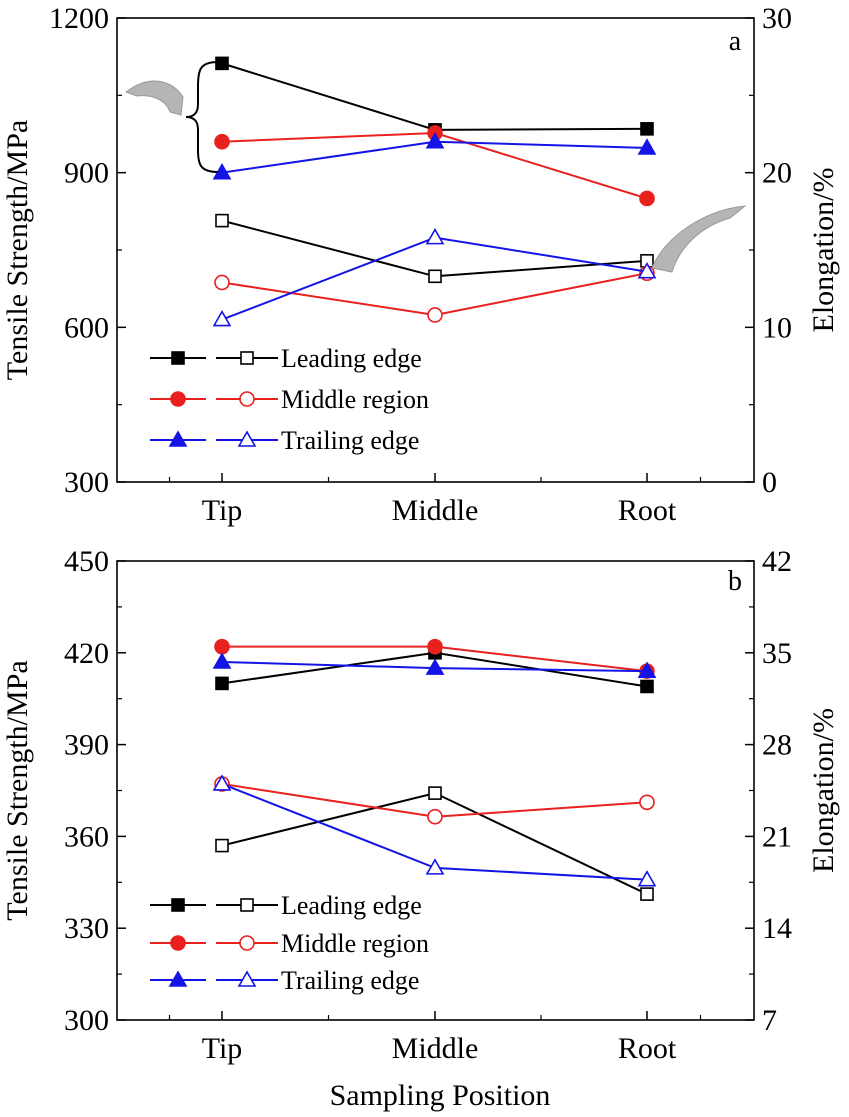 This screenshot has width=849, height=1117. Describe the element at coordinates (79, 18) in the screenshot. I see `left-tick-label: 1200` at that location.